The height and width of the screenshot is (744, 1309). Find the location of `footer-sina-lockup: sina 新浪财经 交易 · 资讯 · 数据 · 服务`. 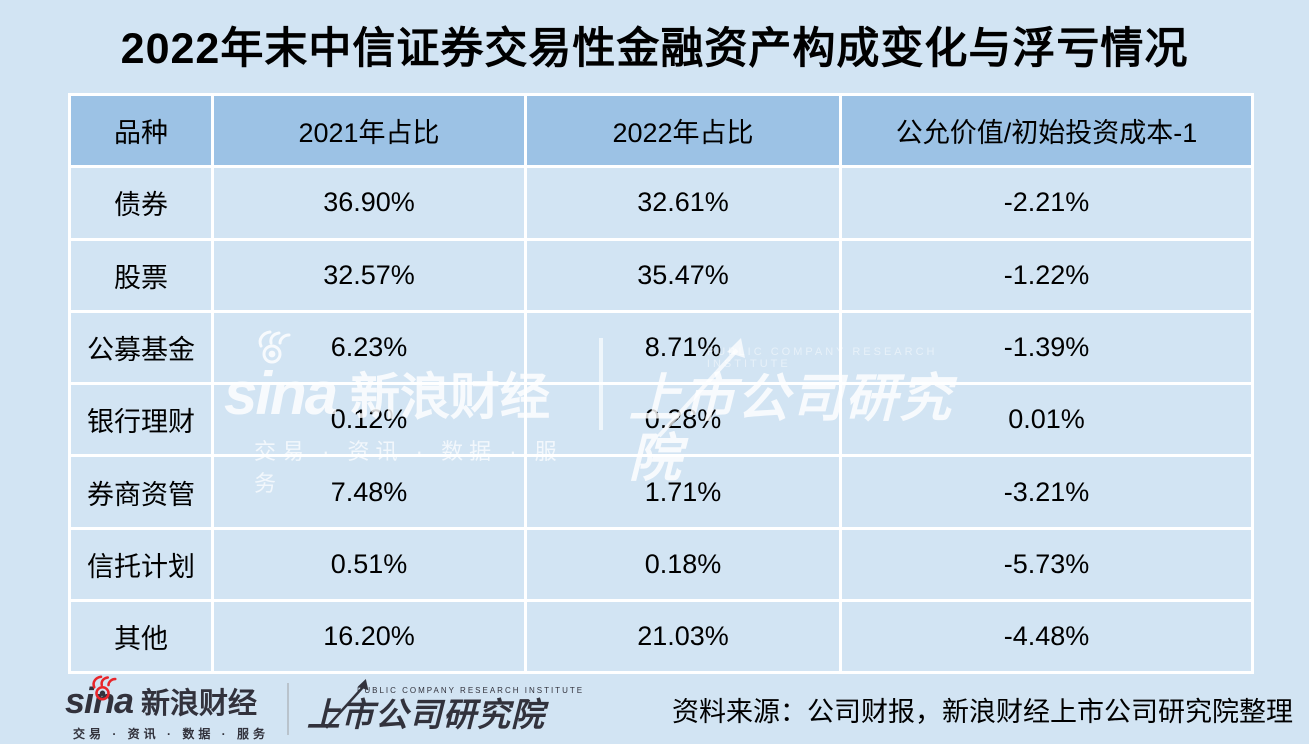

footer-sina-lockup: sina 新浪财经 交易 · 资讯 · 数据 · 服务 is located at coordinates (167, 708).